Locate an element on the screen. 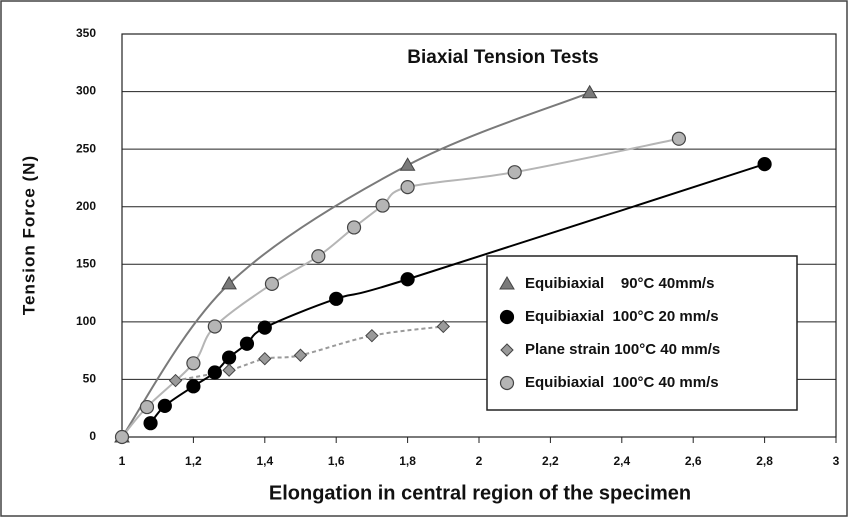  legend-label: Plane strain 100°C 40 mm/s is located at coordinates (622, 349).